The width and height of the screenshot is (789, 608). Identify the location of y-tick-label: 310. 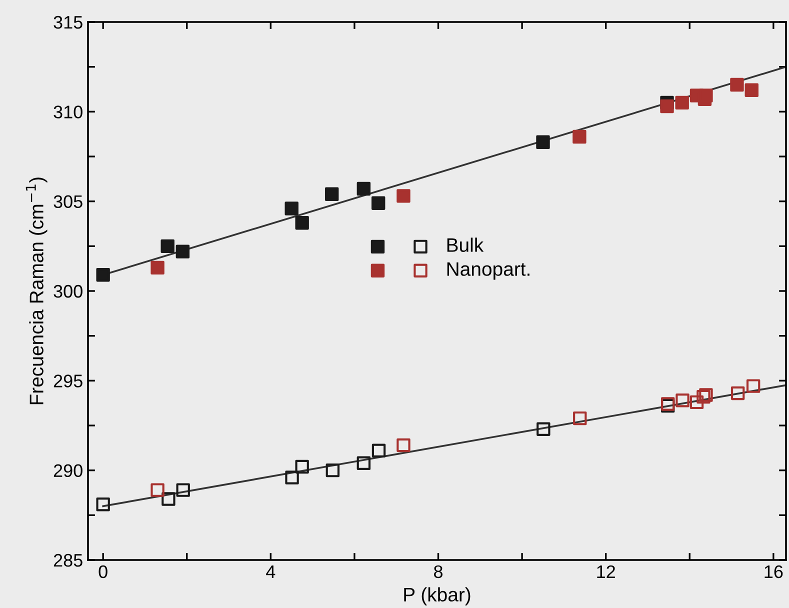
(68, 112).